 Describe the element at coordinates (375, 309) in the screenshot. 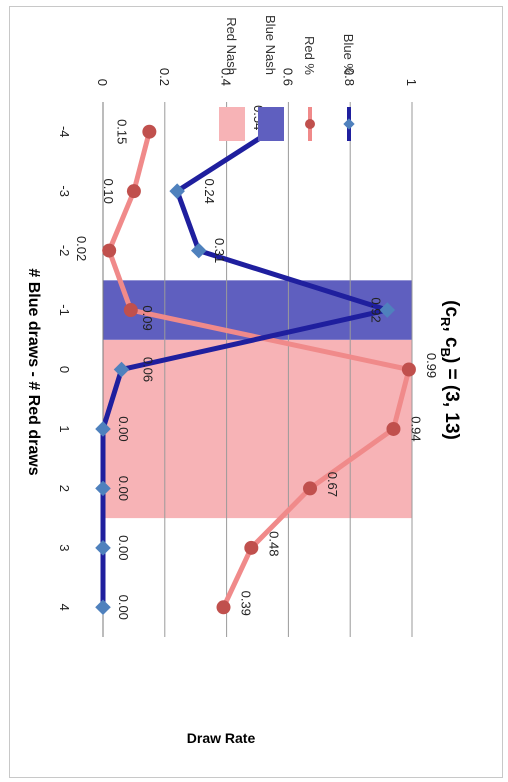

I see `blue-data-label: 0.92` at that location.